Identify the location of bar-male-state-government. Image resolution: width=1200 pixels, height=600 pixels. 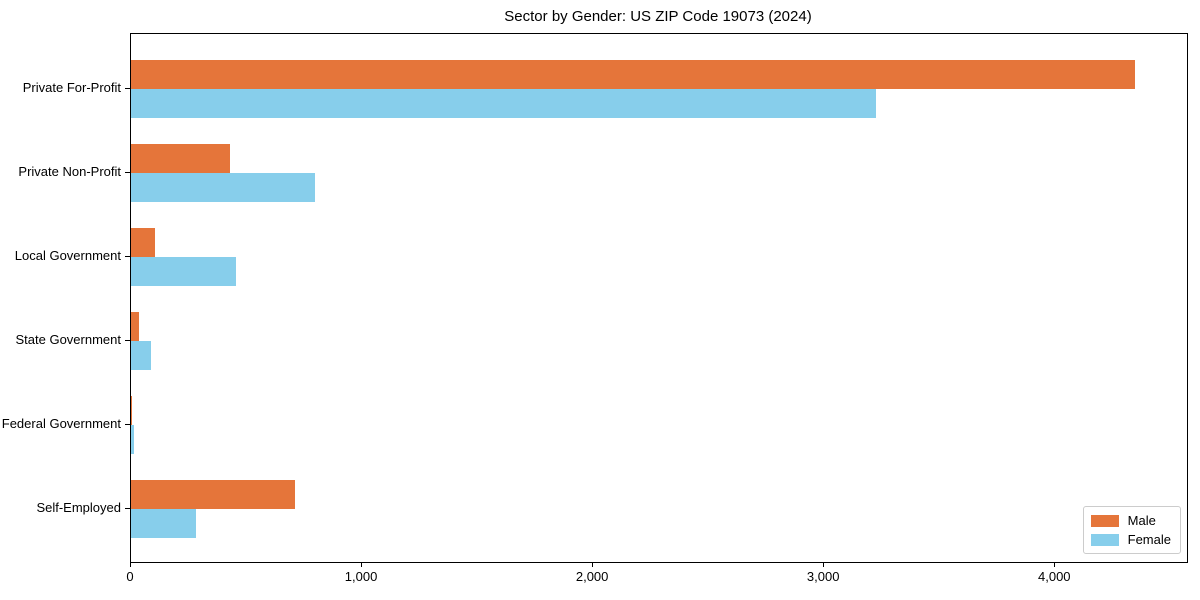
(135, 326).